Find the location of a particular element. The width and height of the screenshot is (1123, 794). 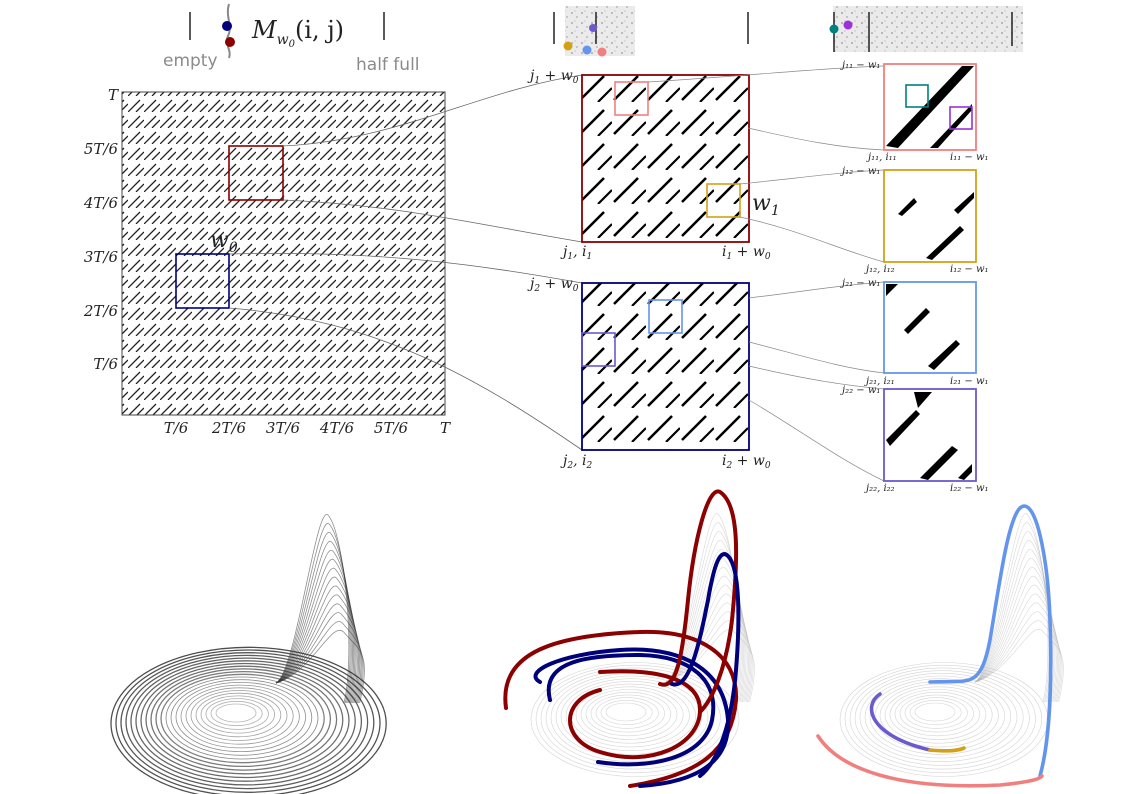

small-panel-top-left-label: j₂₁ − w₁ is located at coordinates (860, 283).